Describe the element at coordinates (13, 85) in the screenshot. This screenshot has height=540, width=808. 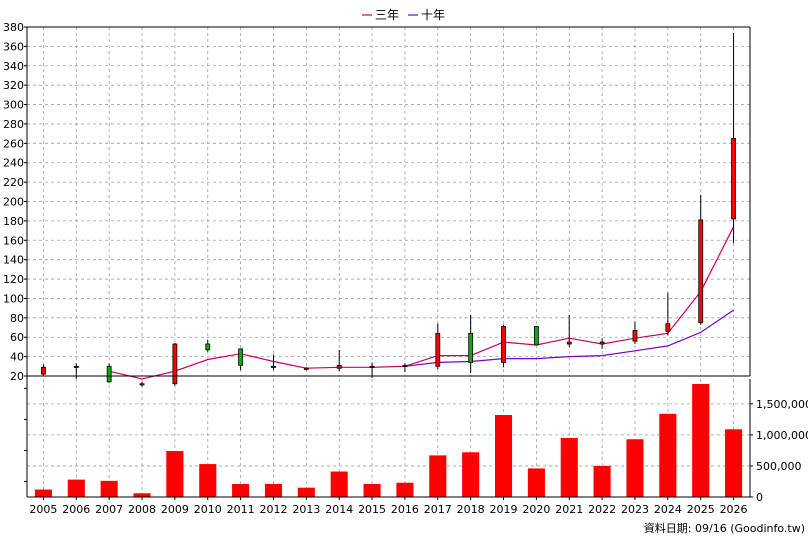
I see `price-y-tick-label: 320` at that location.